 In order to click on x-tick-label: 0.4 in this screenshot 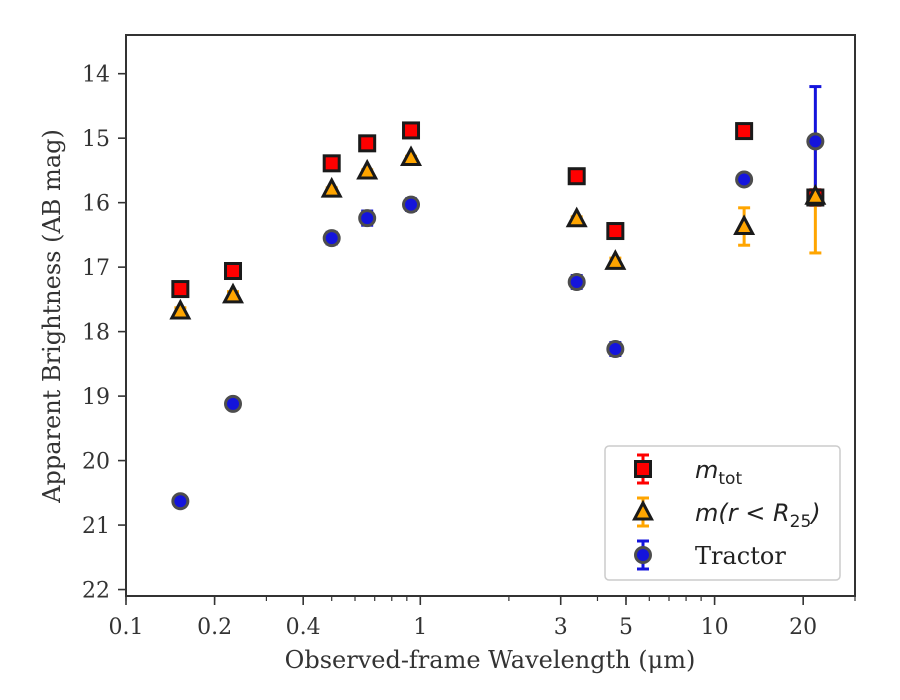, I will do `click(303, 627)`.